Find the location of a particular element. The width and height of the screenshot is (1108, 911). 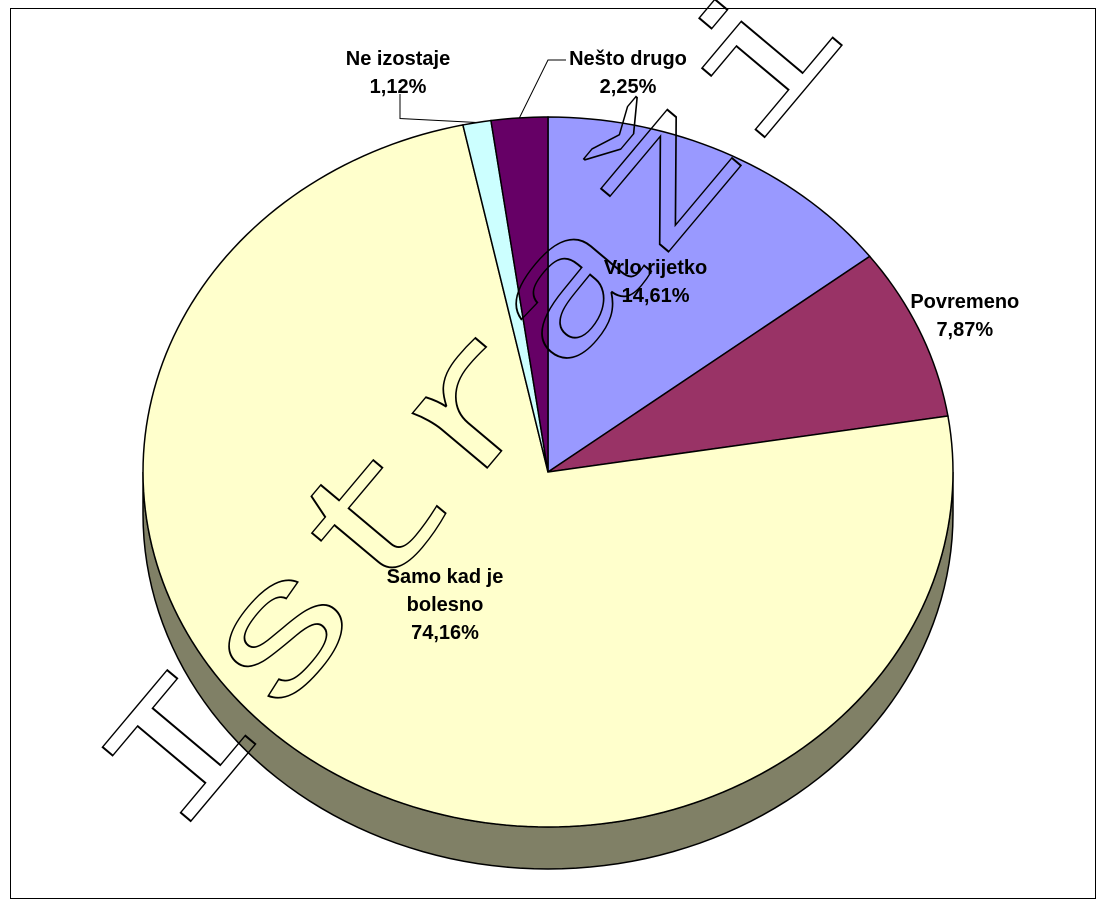

data-label-2-line-0: Samo kad je is located at coordinates (445, 577).